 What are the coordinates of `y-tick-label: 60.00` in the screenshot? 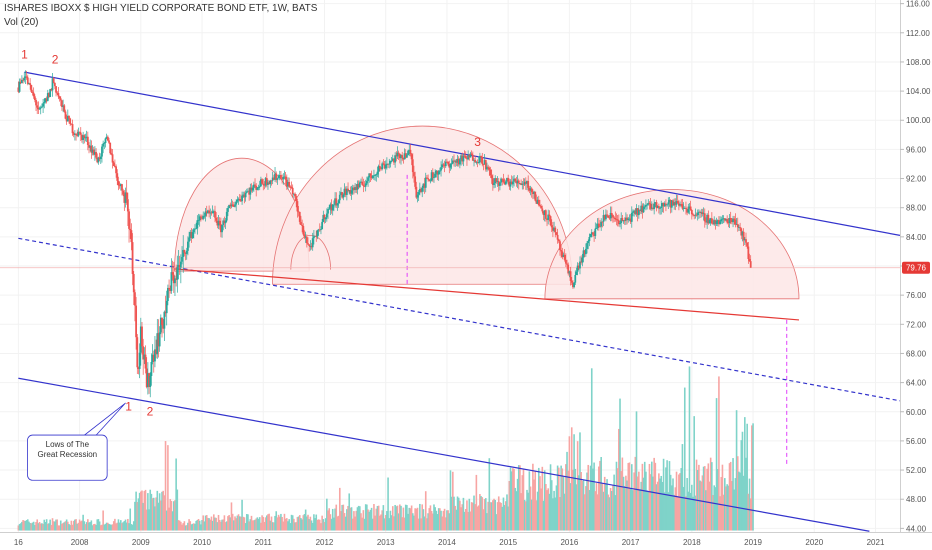 It's located at (916, 412).